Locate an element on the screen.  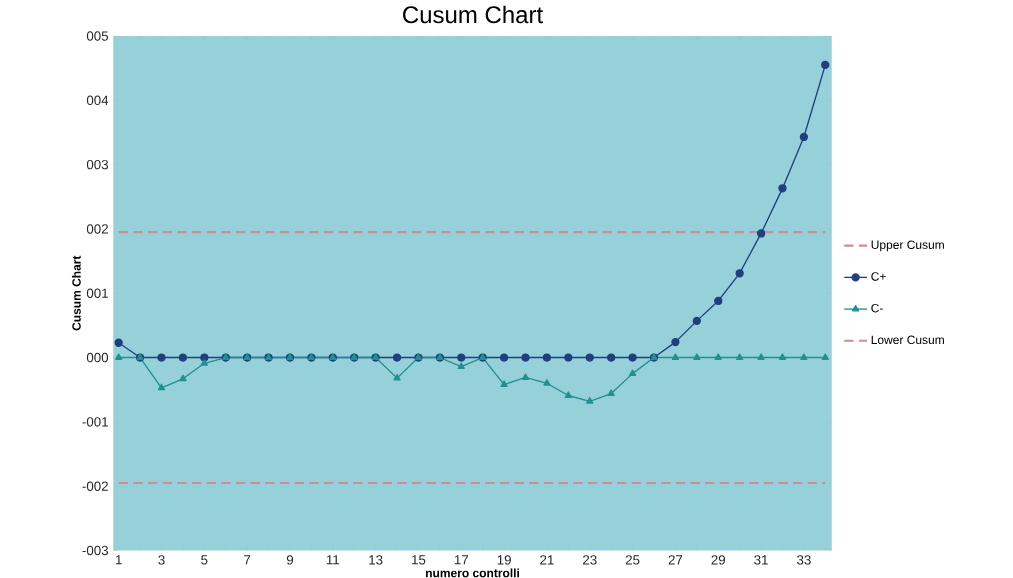
y-tick-label: 000 is located at coordinates (97, 357).